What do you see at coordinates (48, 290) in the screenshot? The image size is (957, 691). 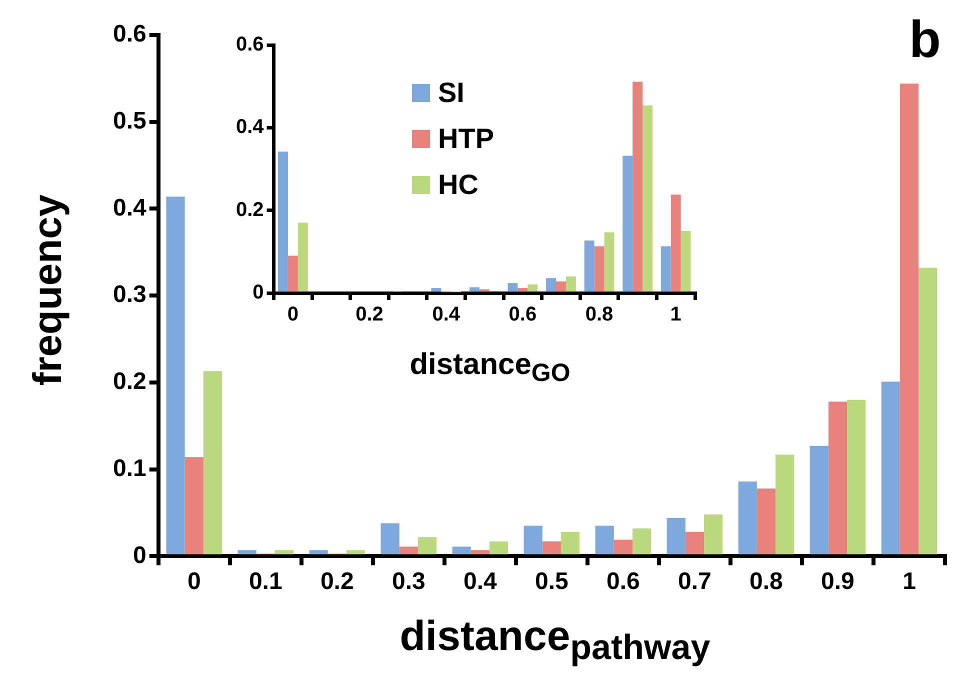 I see `y-axis-title: frequency` at bounding box center [48, 290].